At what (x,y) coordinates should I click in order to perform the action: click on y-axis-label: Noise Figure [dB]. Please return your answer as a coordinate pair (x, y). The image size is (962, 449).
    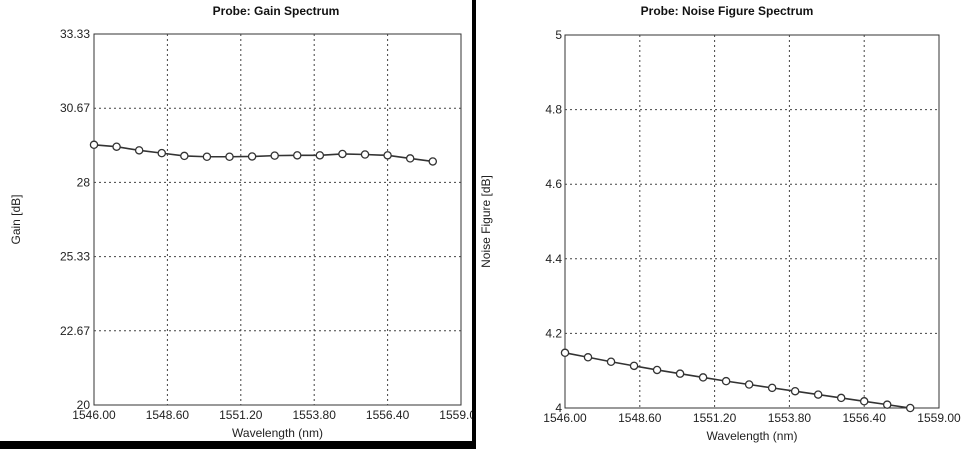
    Looking at the image, I should click on (486, 221).